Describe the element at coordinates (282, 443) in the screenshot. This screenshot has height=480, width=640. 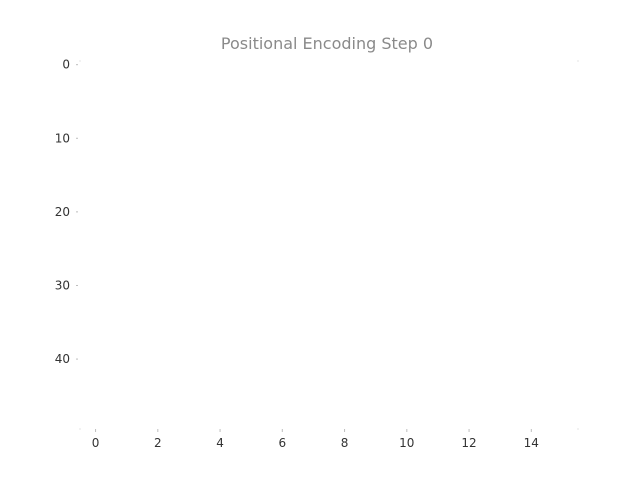
I see `x-tick-label: 6` at that location.